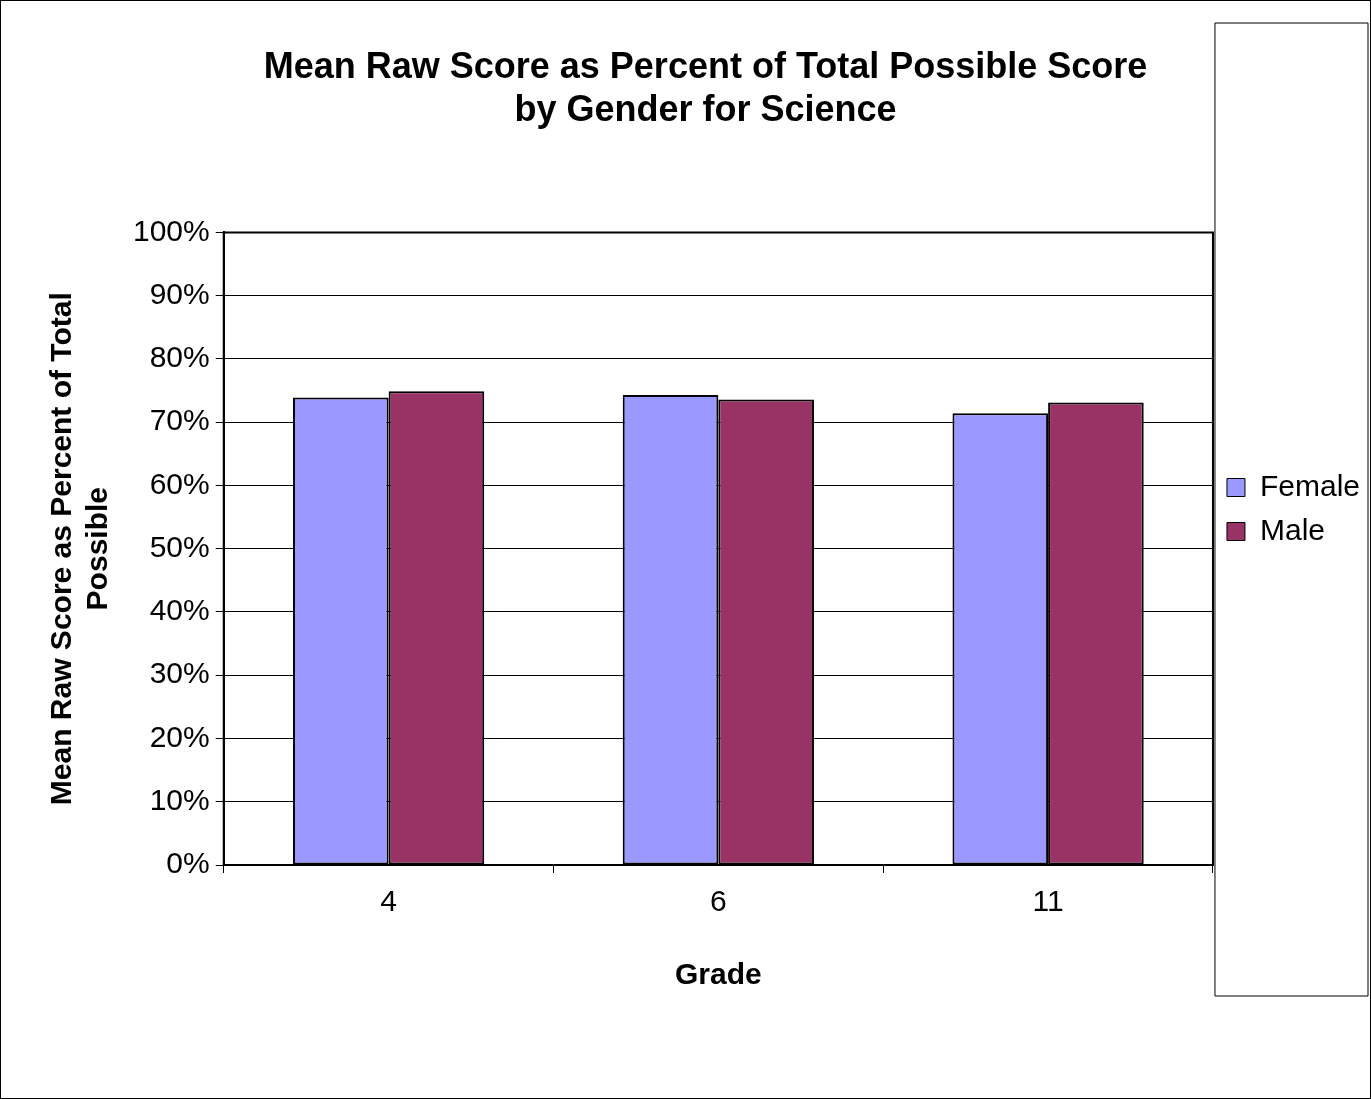 This screenshot has width=1371, height=1099. Describe the element at coordinates (1310, 485) in the screenshot. I see `legend-label: Female` at that location.